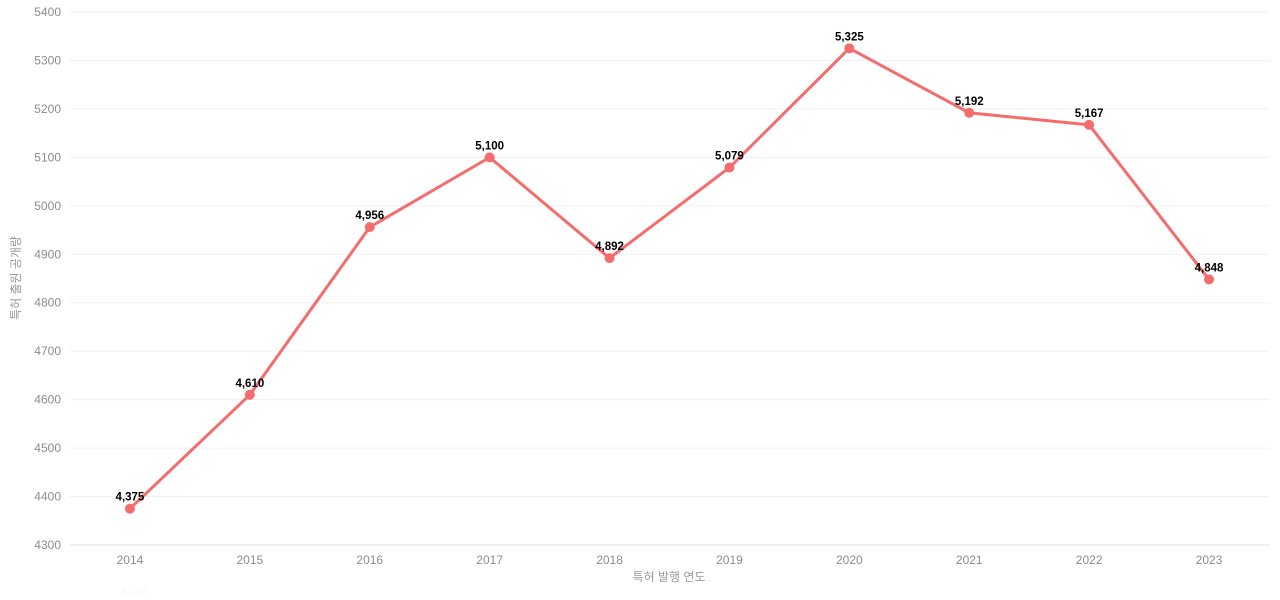  What do you see at coordinates (47, 351) in the screenshot?
I see `y-tick-label: 4700` at bounding box center [47, 351].